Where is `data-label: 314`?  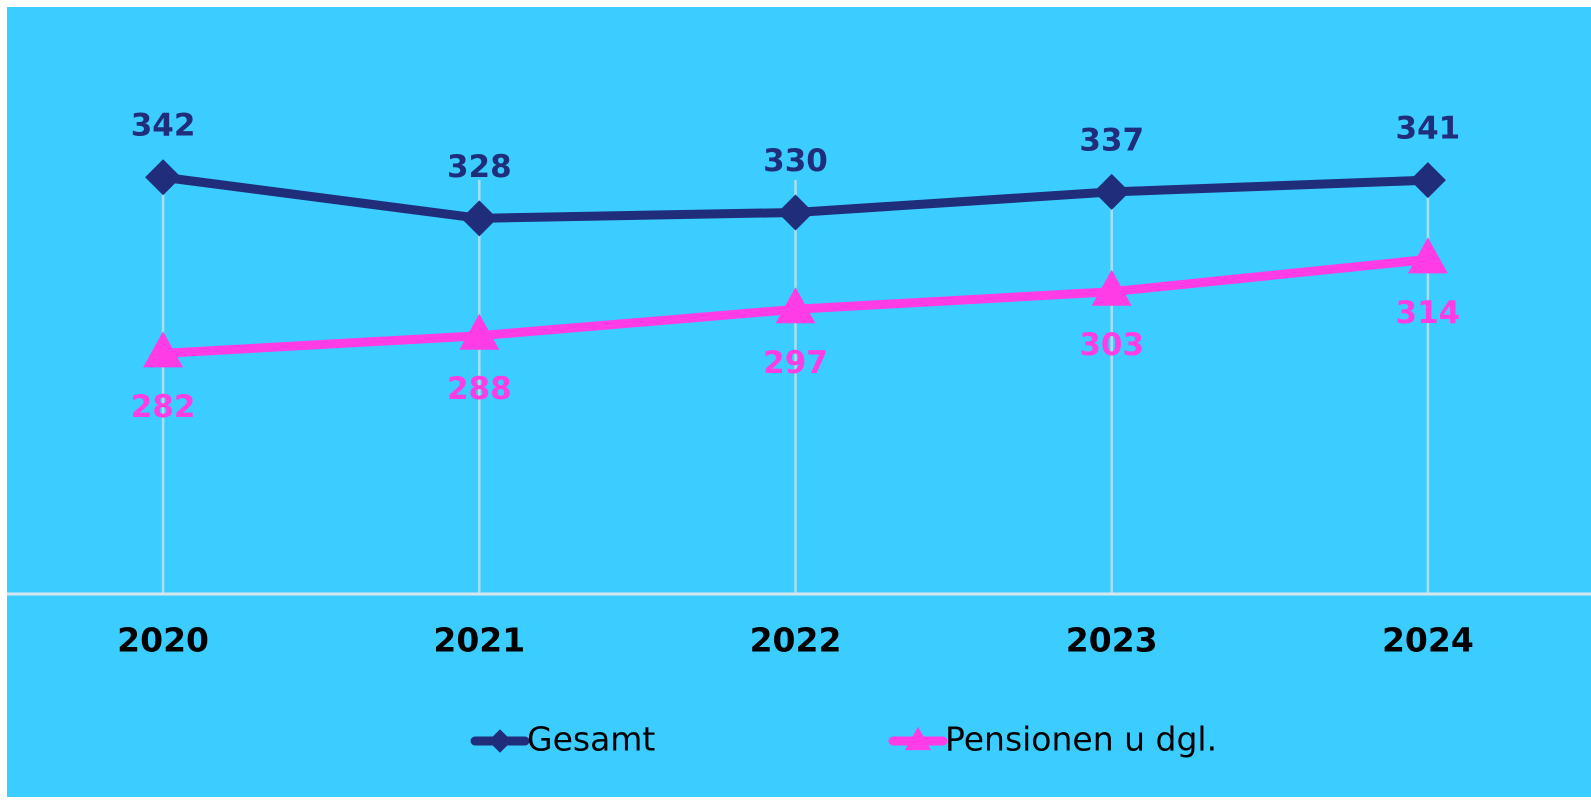 data-label: 314 is located at coordinates (1428, 313).